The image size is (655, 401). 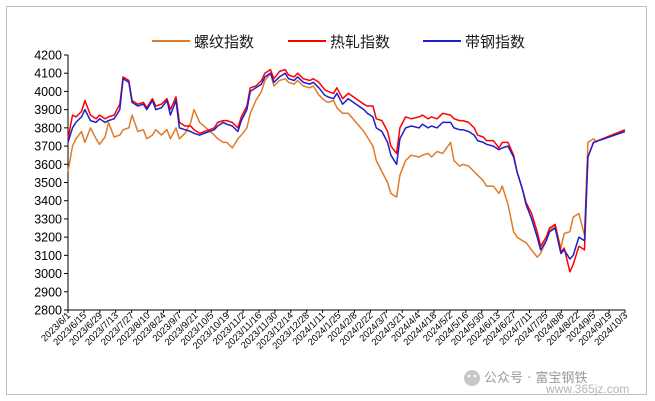 What do you see at coordinates (48, 165) in the screenshot?
I see `y-tick-label: 3600` at bounding box center [48, 165].